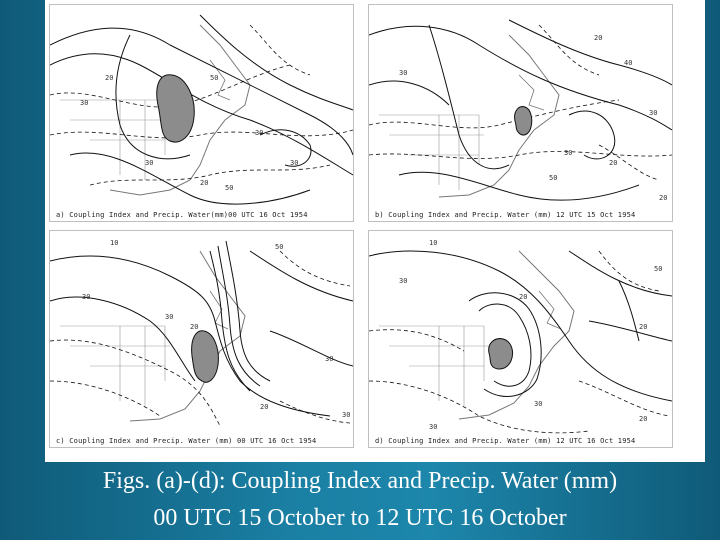 The width and height of the screenshot is (720, 540). Describe the element at coordinates (201, 109) in the screenshot. I see `map-a-graphic: 30 20 50 30 30 50 20 30` at that location.